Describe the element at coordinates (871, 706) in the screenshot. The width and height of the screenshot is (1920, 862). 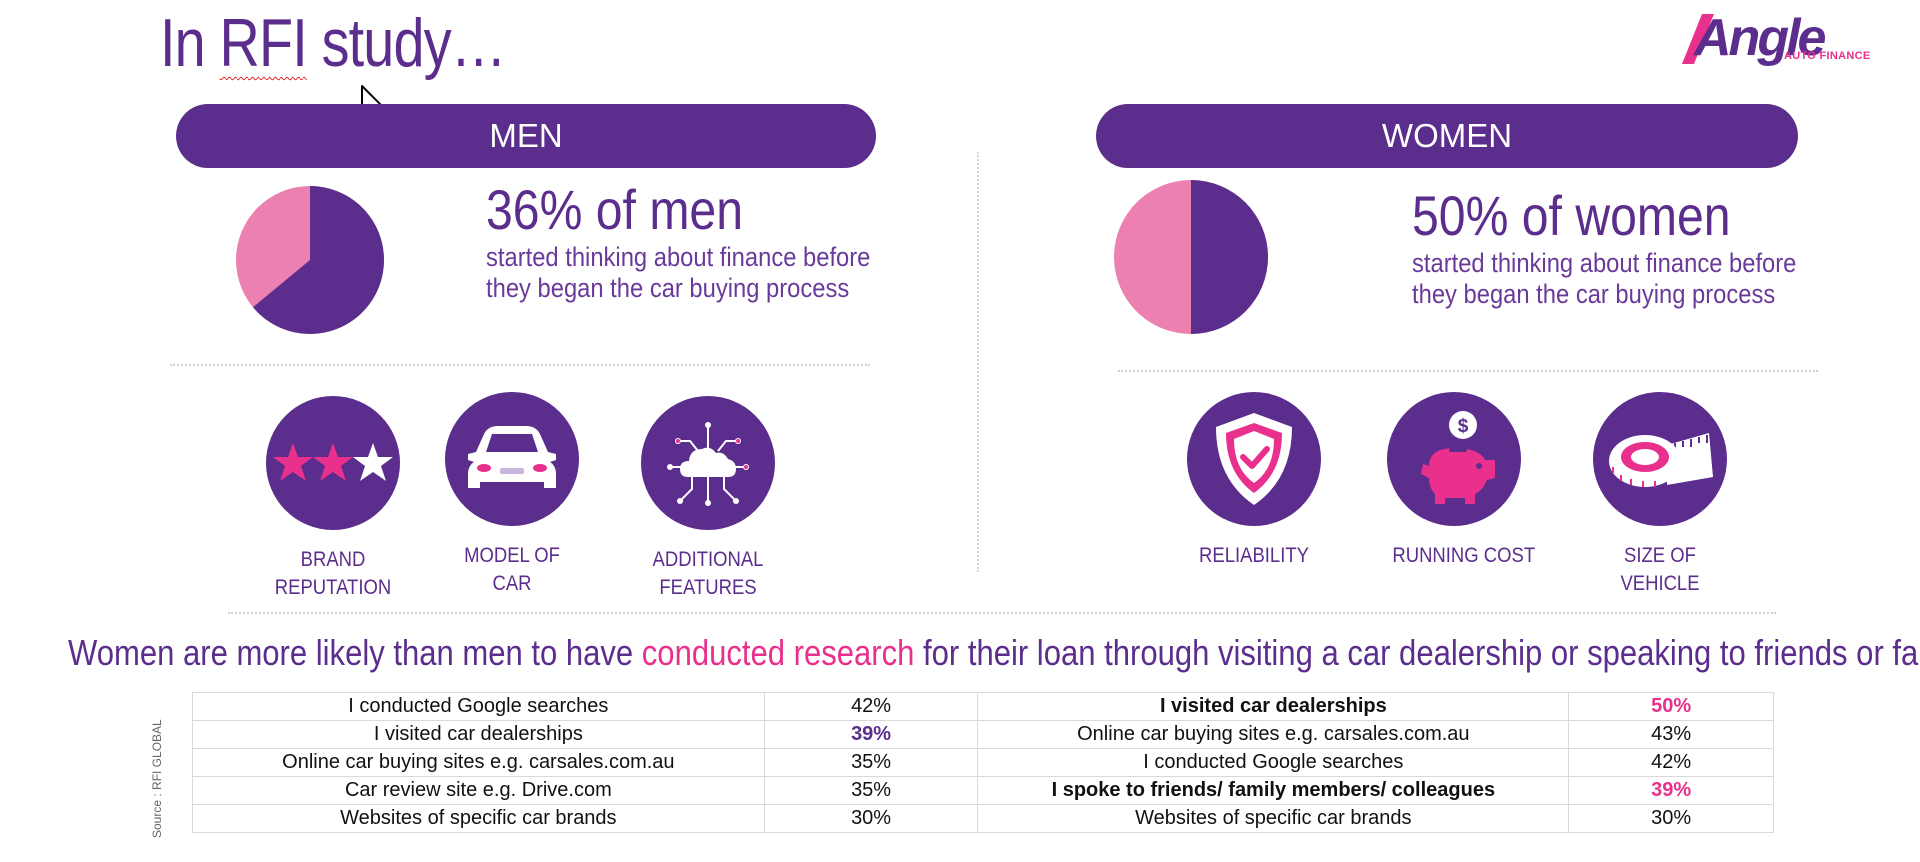
I see `men-percent: 42%` at that location.